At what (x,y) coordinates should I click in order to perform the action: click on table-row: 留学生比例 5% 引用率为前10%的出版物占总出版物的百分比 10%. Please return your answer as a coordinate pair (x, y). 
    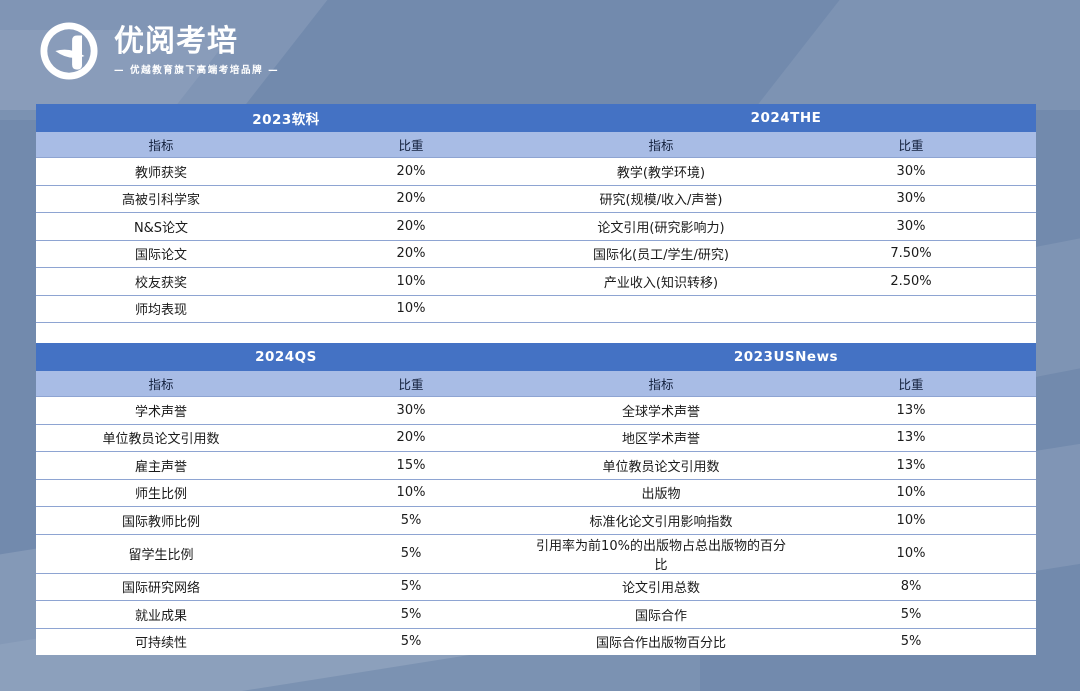
    Looking at the image, I should click on (536, 554).